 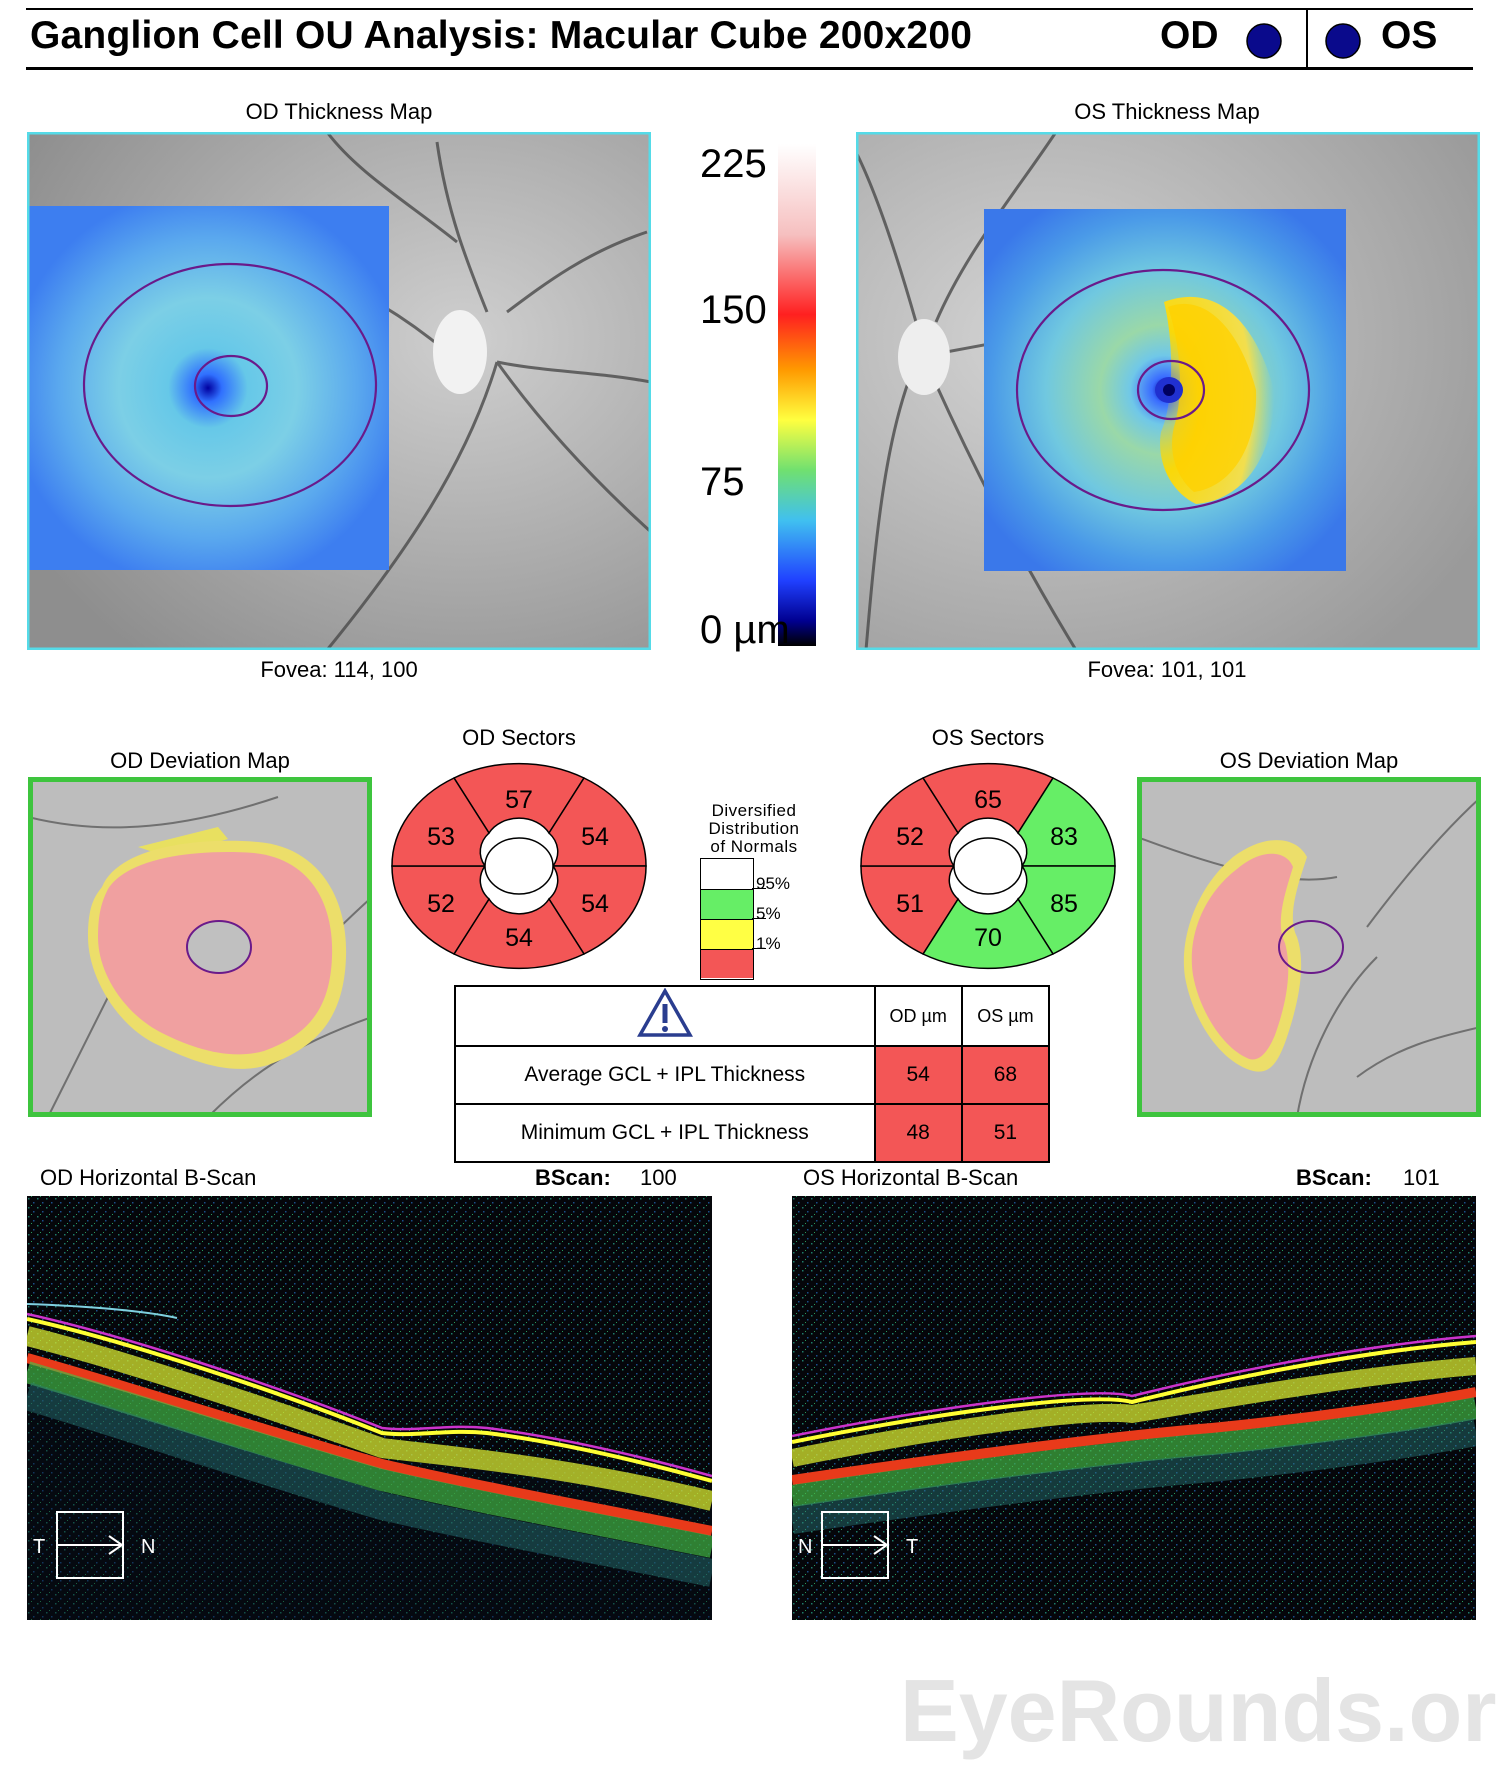 What do you see at coordinates (665, 1075) in the screenshot?
I see `average-thickness-label: Average GCL + IPL Thickness` at bounding box center [665, 1075].